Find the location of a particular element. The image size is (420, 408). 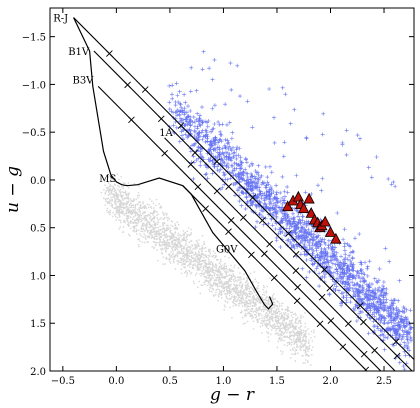

curve-label: 1A is located at coordinates (166, 133).